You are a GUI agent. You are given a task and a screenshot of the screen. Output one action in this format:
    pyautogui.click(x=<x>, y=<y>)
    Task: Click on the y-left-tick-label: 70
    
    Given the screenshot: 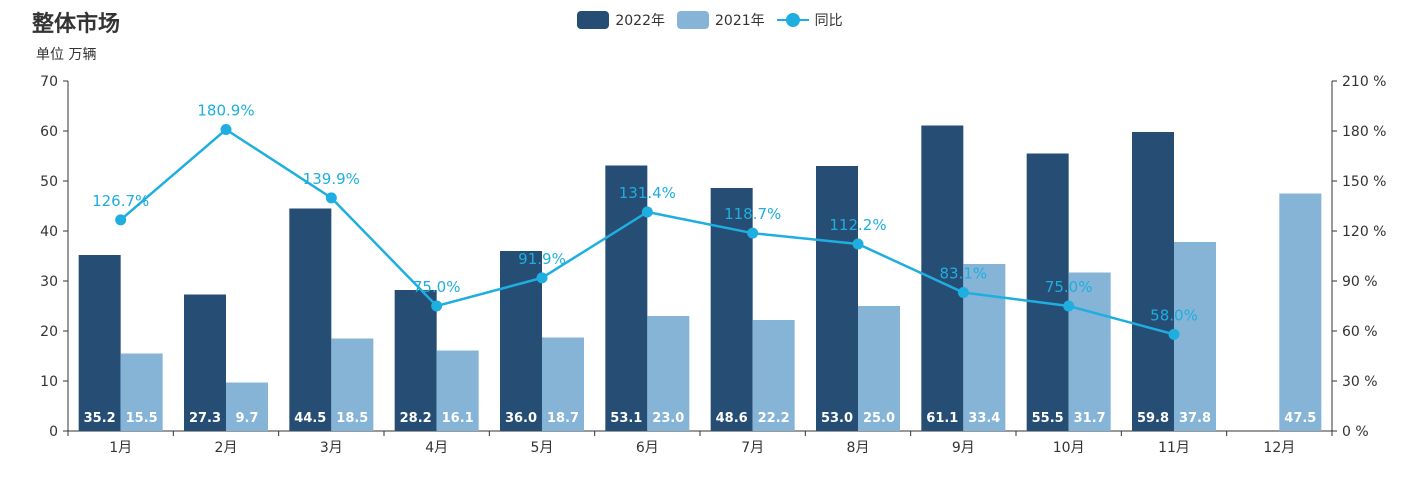 What is the action you would take?
    pyautogui.click(x=49, y=82)
    